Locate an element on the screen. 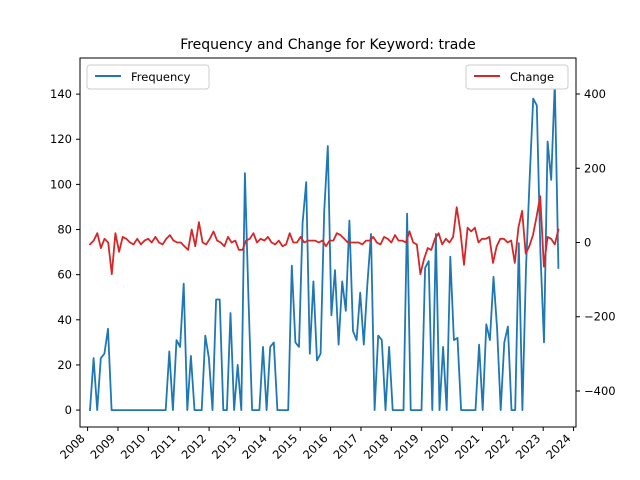 This screenshot has height=480, width=640. y-left-tick-label: 80 is located at coordinates (64, 230).